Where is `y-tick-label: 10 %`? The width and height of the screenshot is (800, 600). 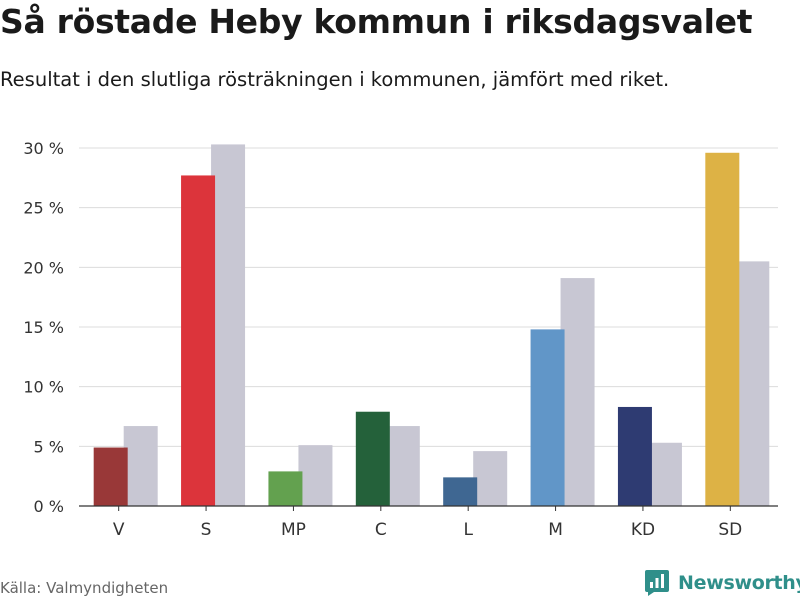
y-tick-label: 10 % is located at coordinates (43, 387).